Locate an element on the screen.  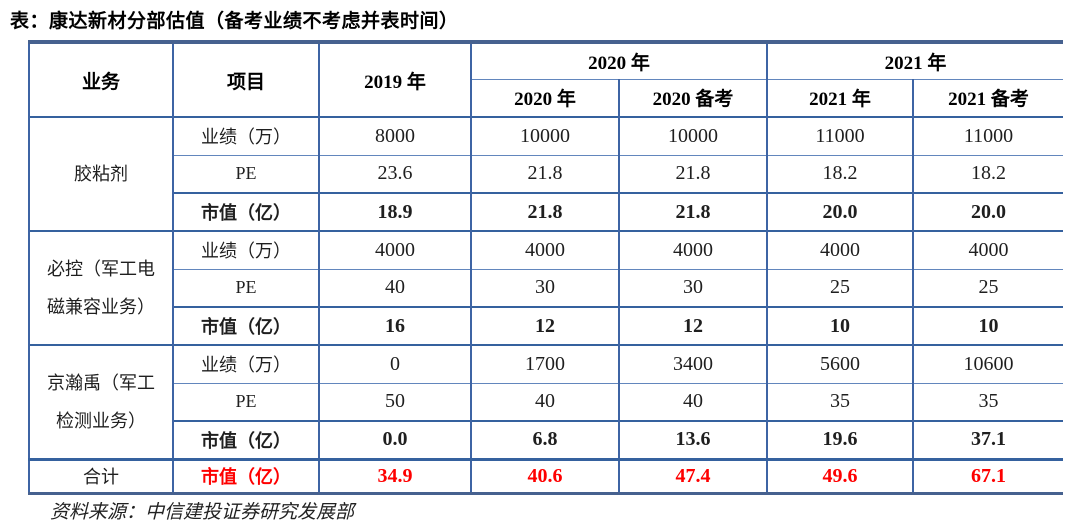
header-row-top: 业务 项目 2019 年 2020 年 2021 年 is located at coordinates (546, 79).